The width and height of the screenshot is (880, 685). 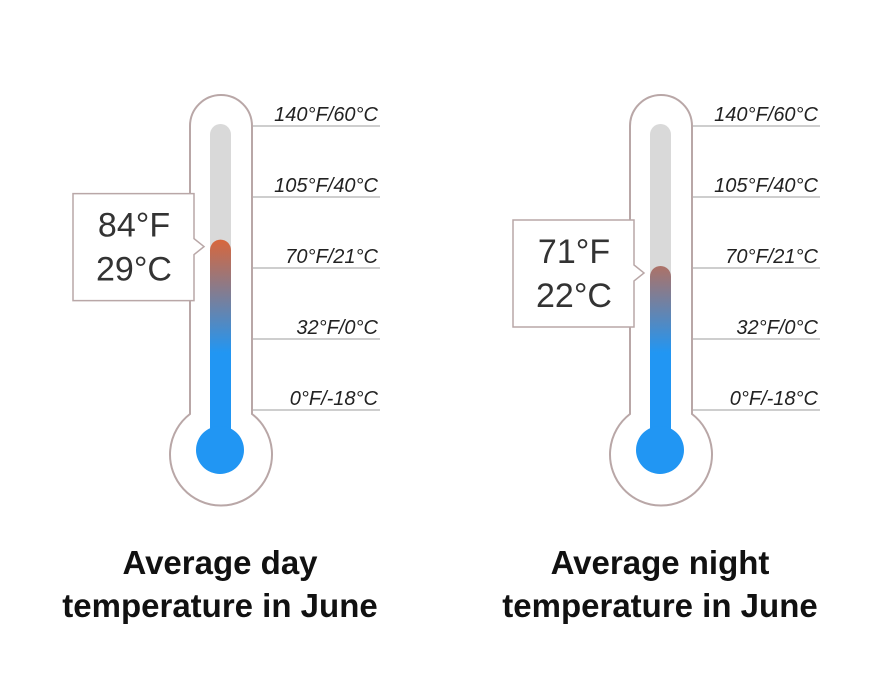 I want to click on value-fahrenheit: 71°F, so click(x=574, y=252).